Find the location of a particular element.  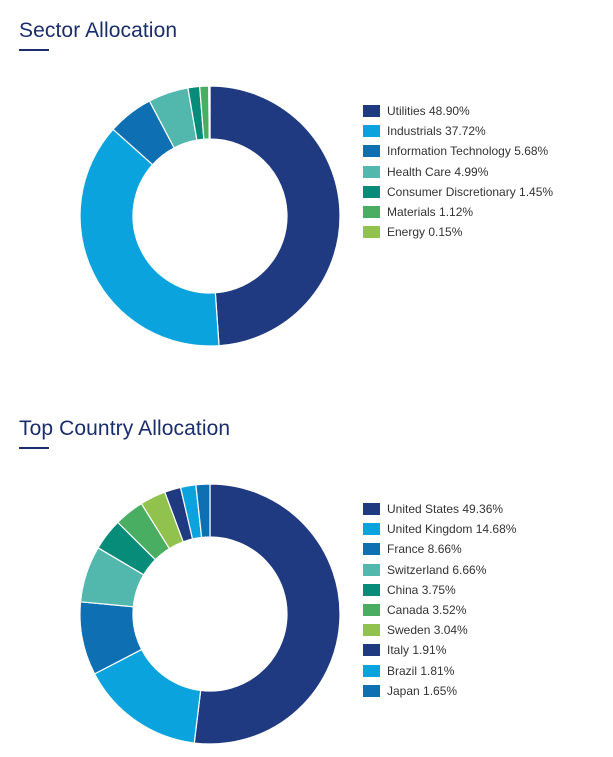

country-legend-item-japan: Japan 1.65% is located at coordinates (439, 691).